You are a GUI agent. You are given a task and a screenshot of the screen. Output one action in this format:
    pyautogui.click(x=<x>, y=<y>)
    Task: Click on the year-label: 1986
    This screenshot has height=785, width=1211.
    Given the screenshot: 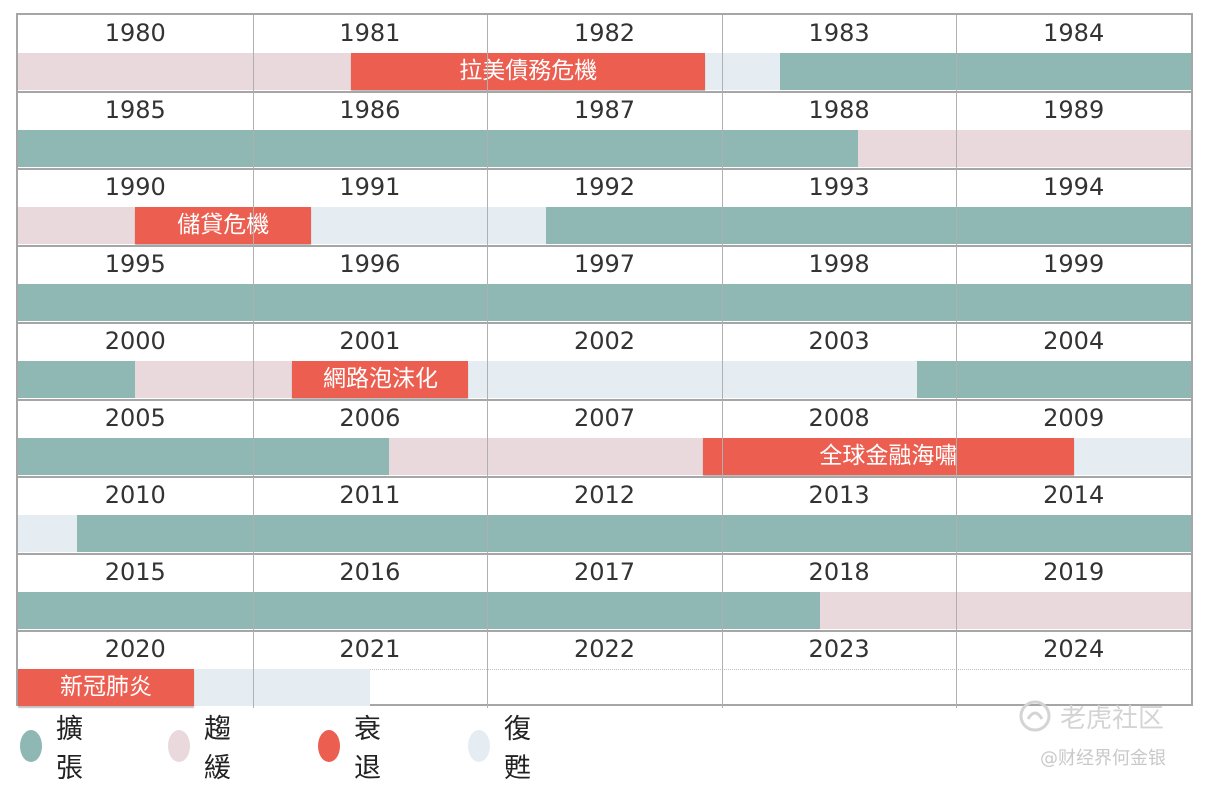 What is the action you would take?
    pyautogui.click(x=370, y=110)
    